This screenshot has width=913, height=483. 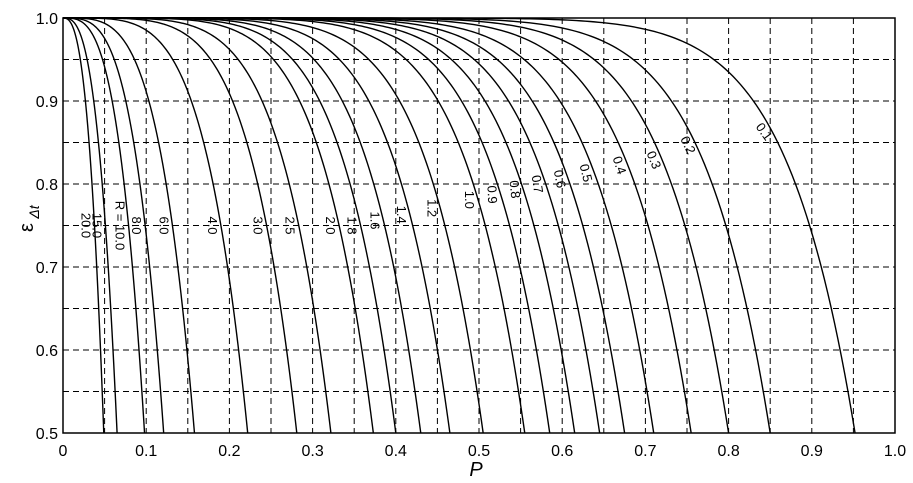 What do you see at coordinates (645, 451) in the screenshot?
I see `x-tick-label: 0.7` at bounding box center [645, 451].